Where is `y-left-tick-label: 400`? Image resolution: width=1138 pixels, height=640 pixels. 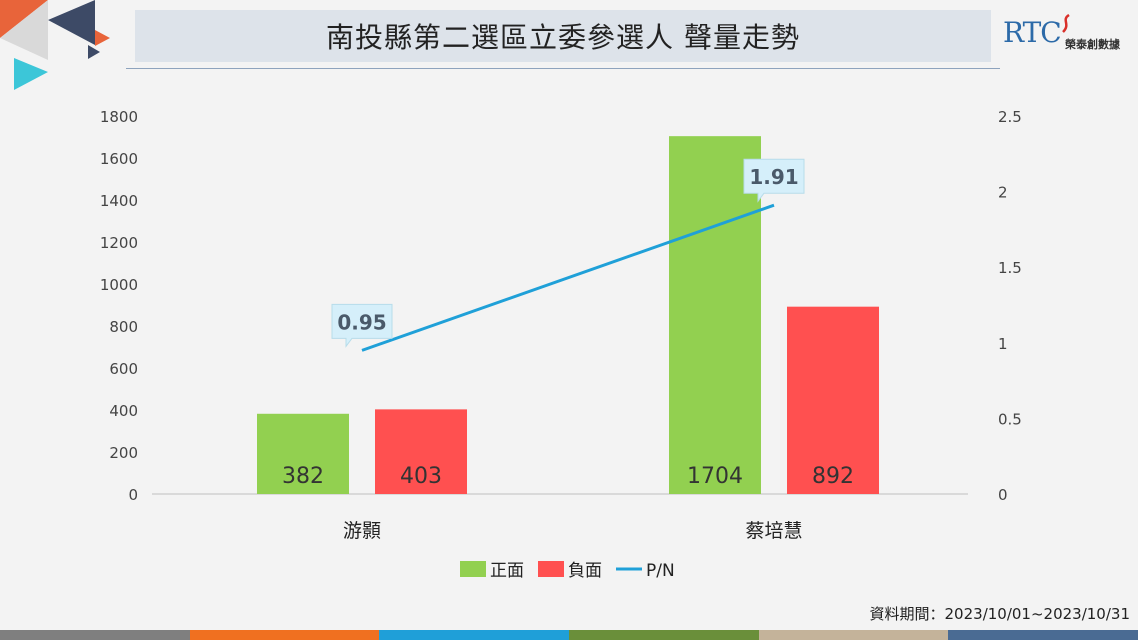 y-left-tick-label: 400 is located at coordinates (123, 411).